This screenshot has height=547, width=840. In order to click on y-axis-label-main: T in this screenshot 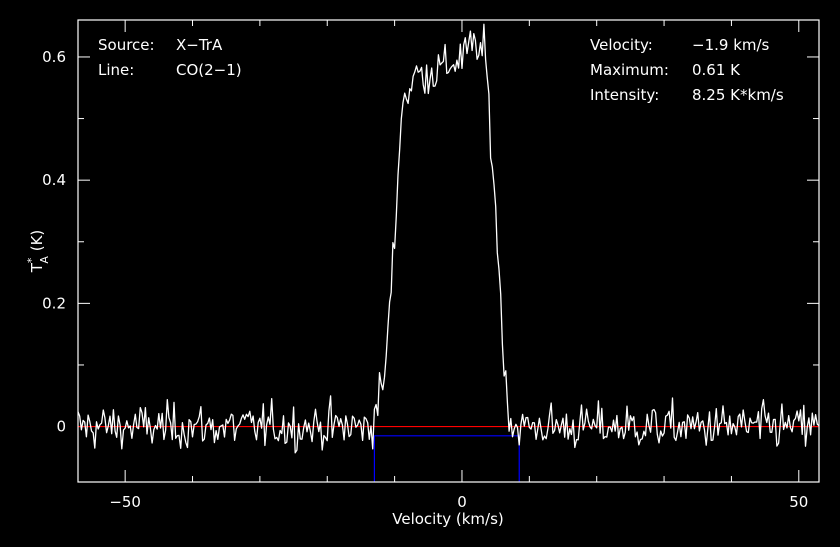, I will do `click(37, 267)`.